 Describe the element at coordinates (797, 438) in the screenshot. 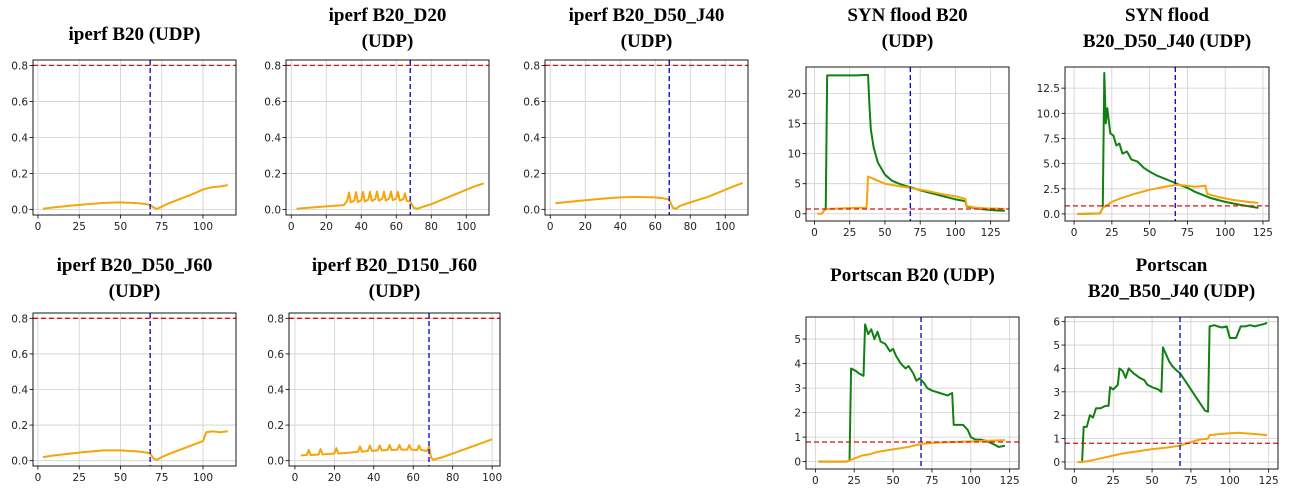

I see `y-tick-label: 1` at that location.